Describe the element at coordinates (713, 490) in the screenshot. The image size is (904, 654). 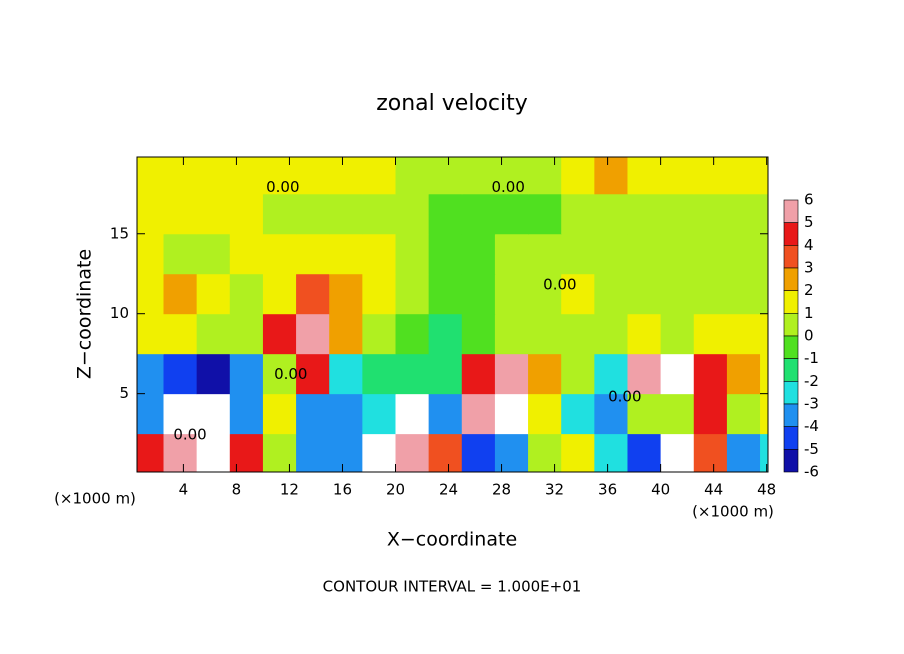
I see `x-tick-label: 44` at that location.